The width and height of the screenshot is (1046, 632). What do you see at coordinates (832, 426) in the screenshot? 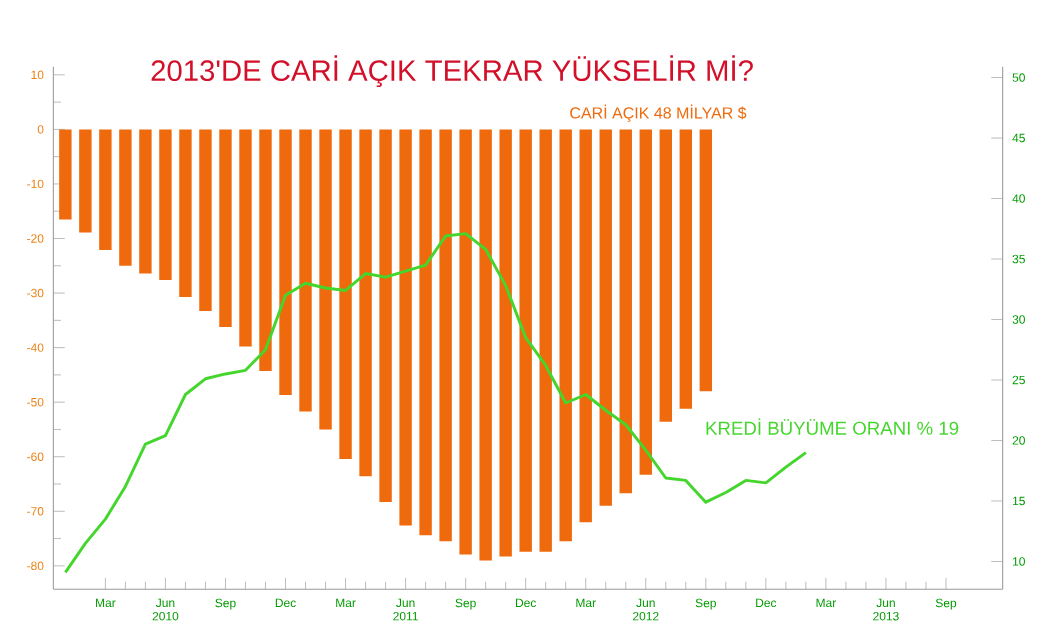
I see `series-label: KREDİ BÜYÜME ORANI % 19` at bounding box center [832, 426].